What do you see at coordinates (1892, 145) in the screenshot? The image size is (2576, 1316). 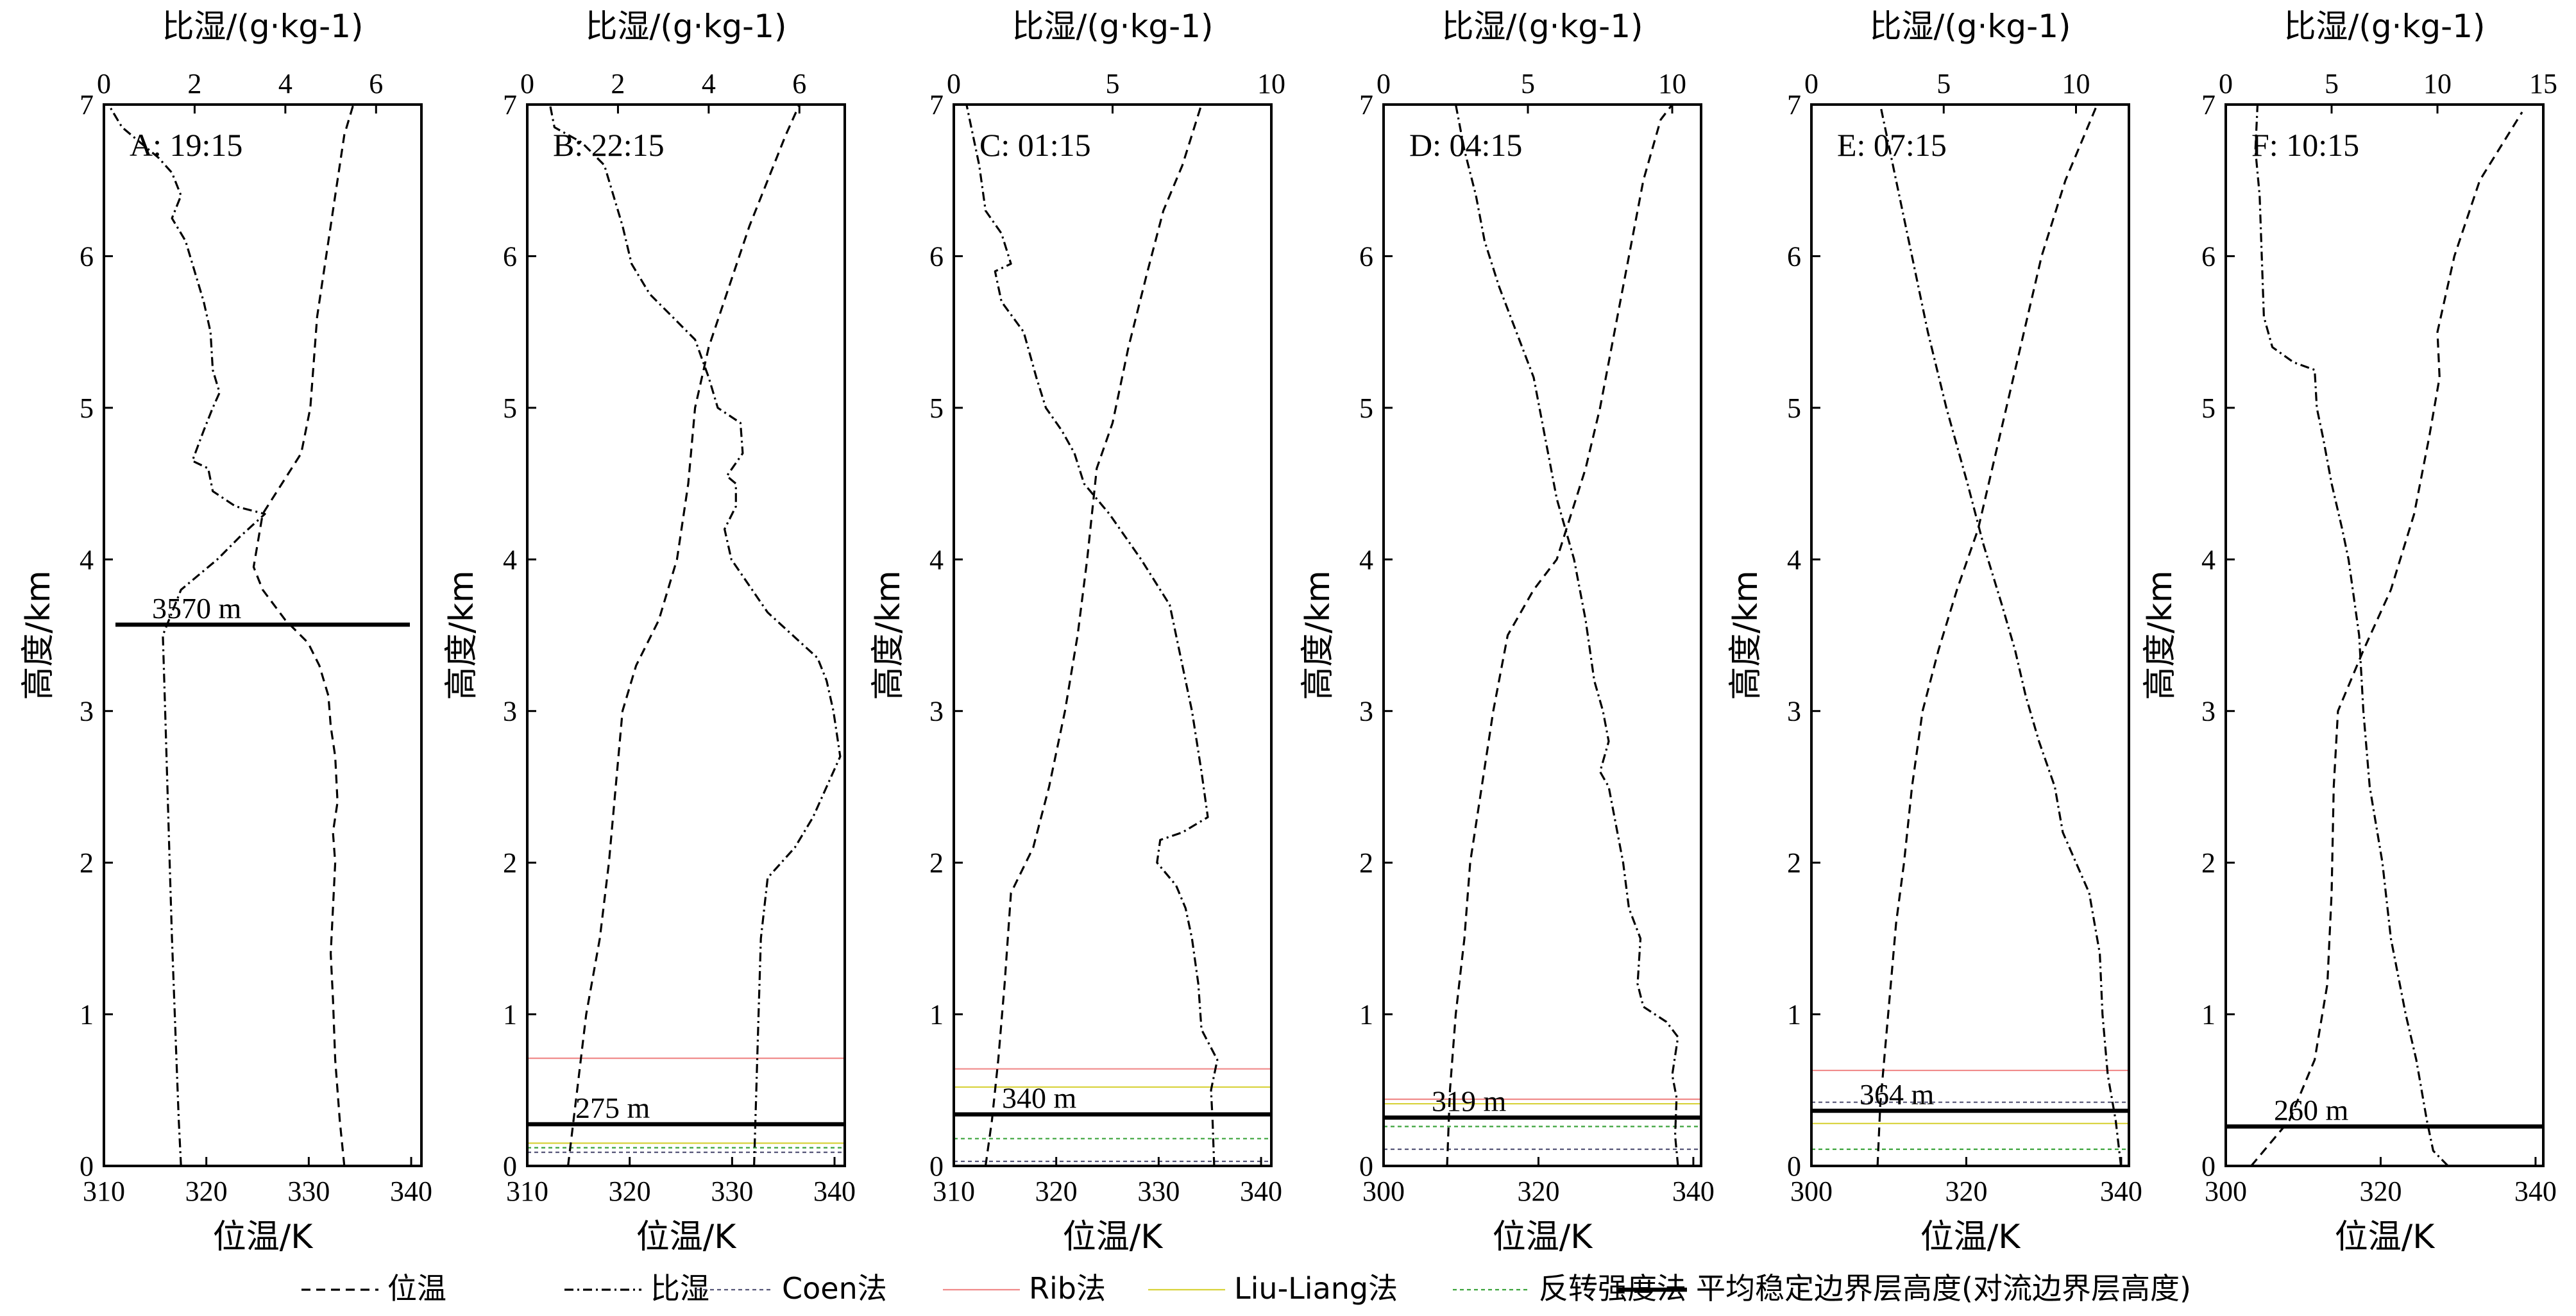 I see `panel-label: E: 07:15` at bounding box center [1892, 145].